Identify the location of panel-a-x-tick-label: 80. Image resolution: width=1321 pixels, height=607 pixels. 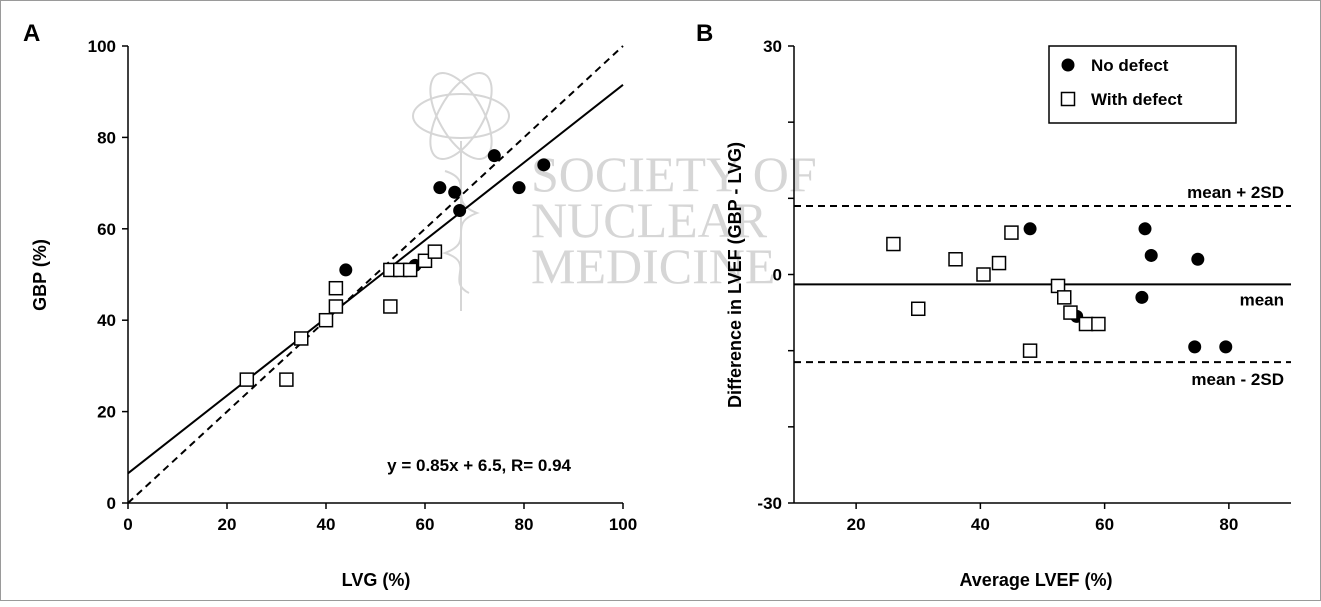
(524, 524).